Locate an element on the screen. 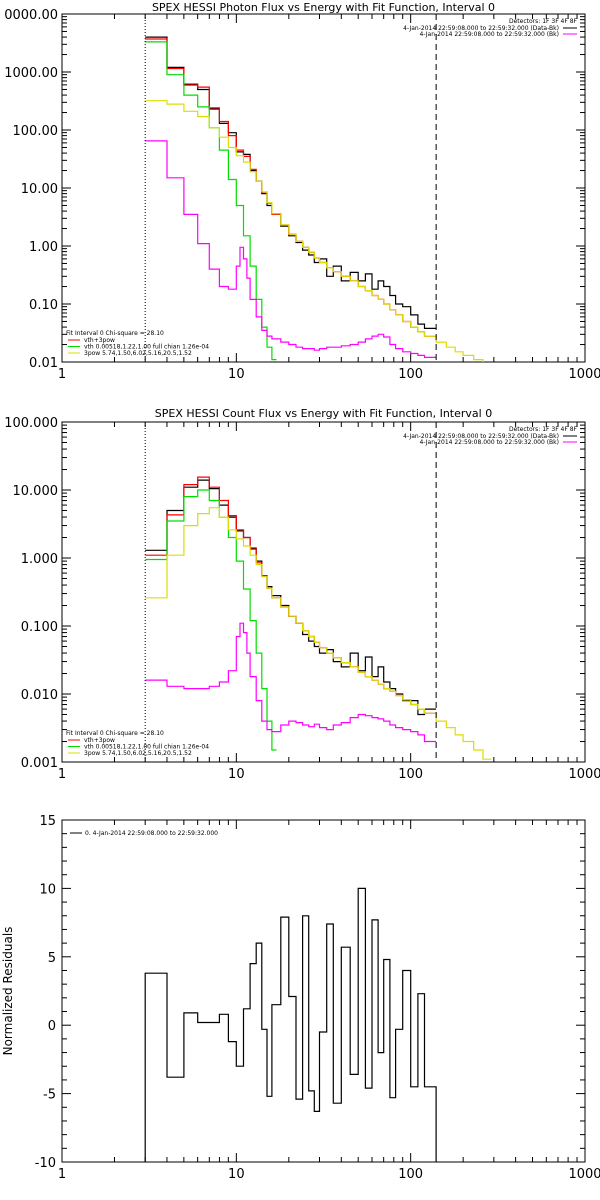  y-tick-label: 0.100 is located at coordinates (39, 627).